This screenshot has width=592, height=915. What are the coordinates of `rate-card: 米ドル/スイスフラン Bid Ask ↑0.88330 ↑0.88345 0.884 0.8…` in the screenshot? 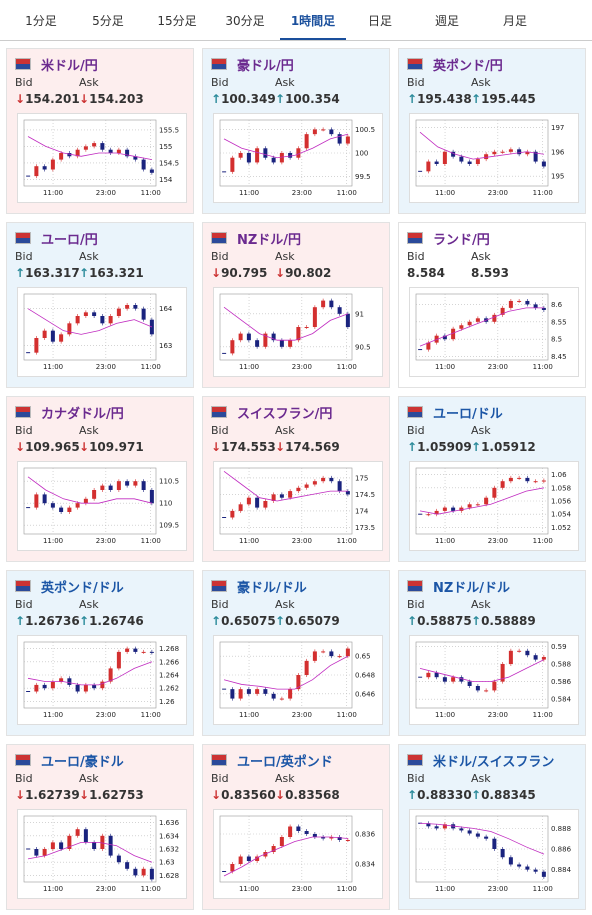 It's located at (492, 827).